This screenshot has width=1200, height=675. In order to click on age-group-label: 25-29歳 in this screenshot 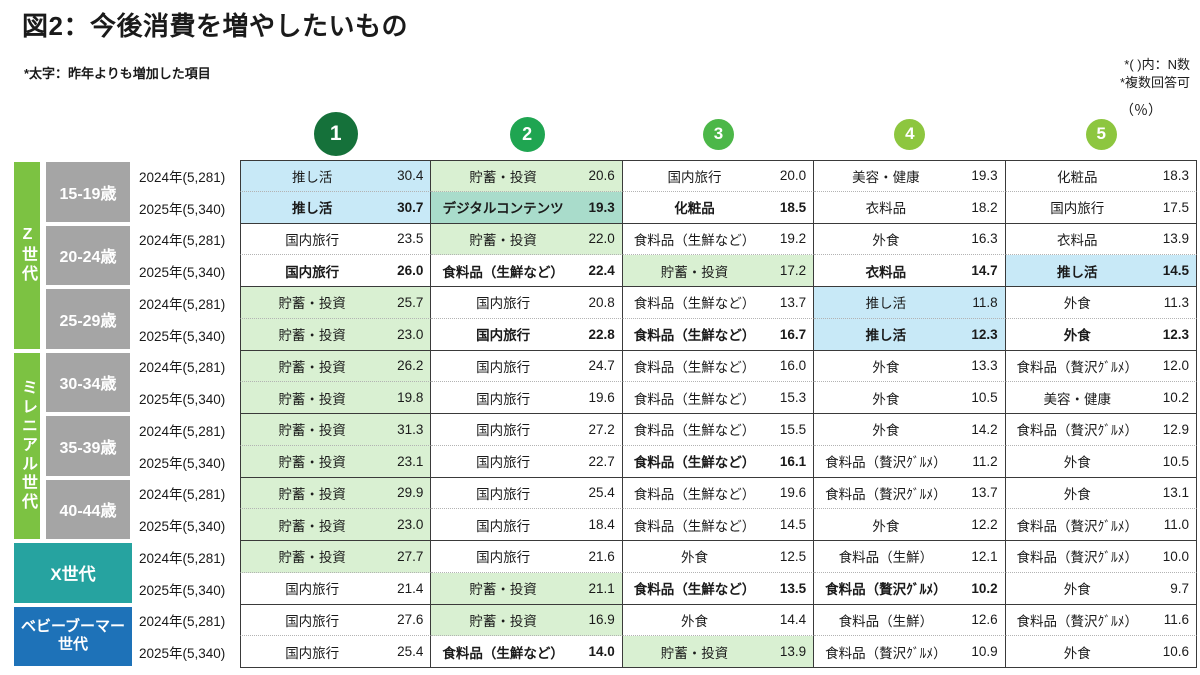, I will do `click(88, 319)`.